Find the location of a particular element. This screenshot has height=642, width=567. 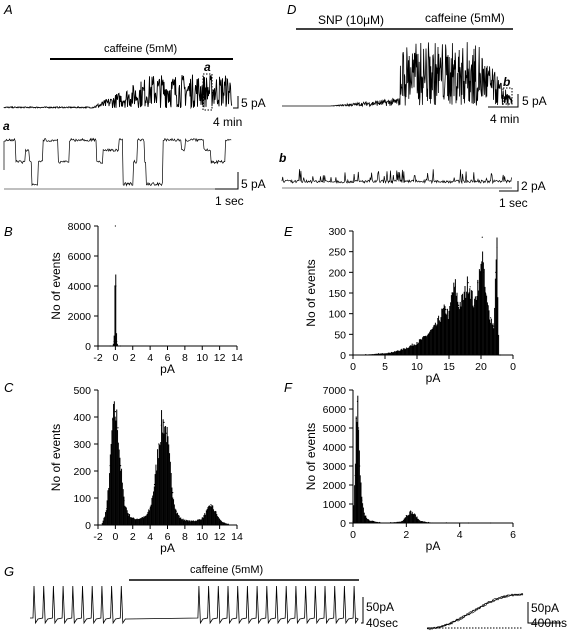

y-tick-label-C: 100 is located at coordinates (82, 499).